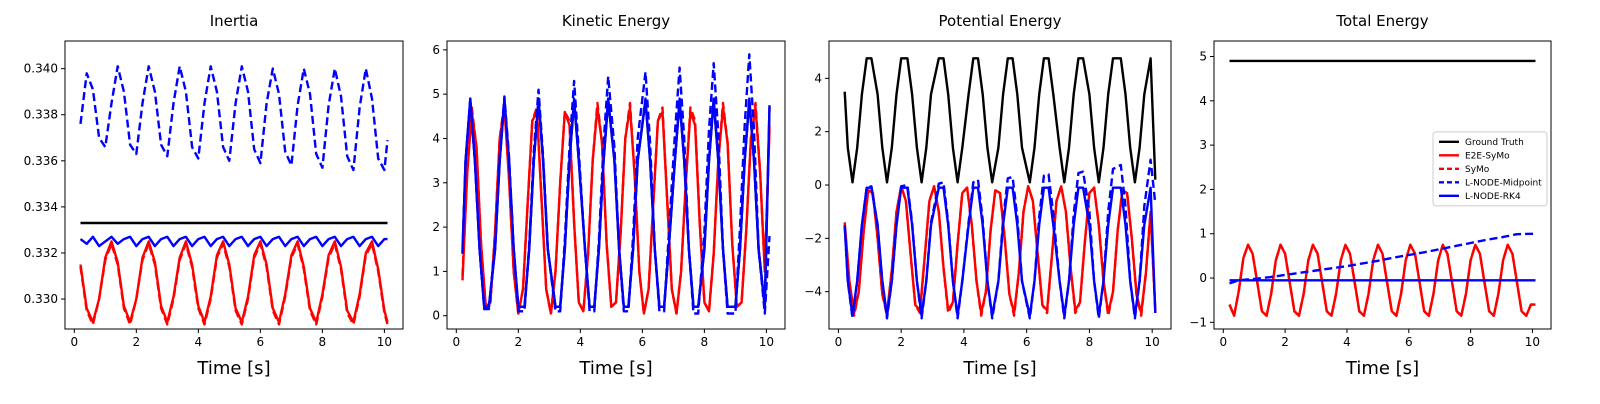 The image size is (1600, 404). Describe the element at coordinates (1494, 143) in the screenshot. I see `legend-label: Ground Truth` at that location.